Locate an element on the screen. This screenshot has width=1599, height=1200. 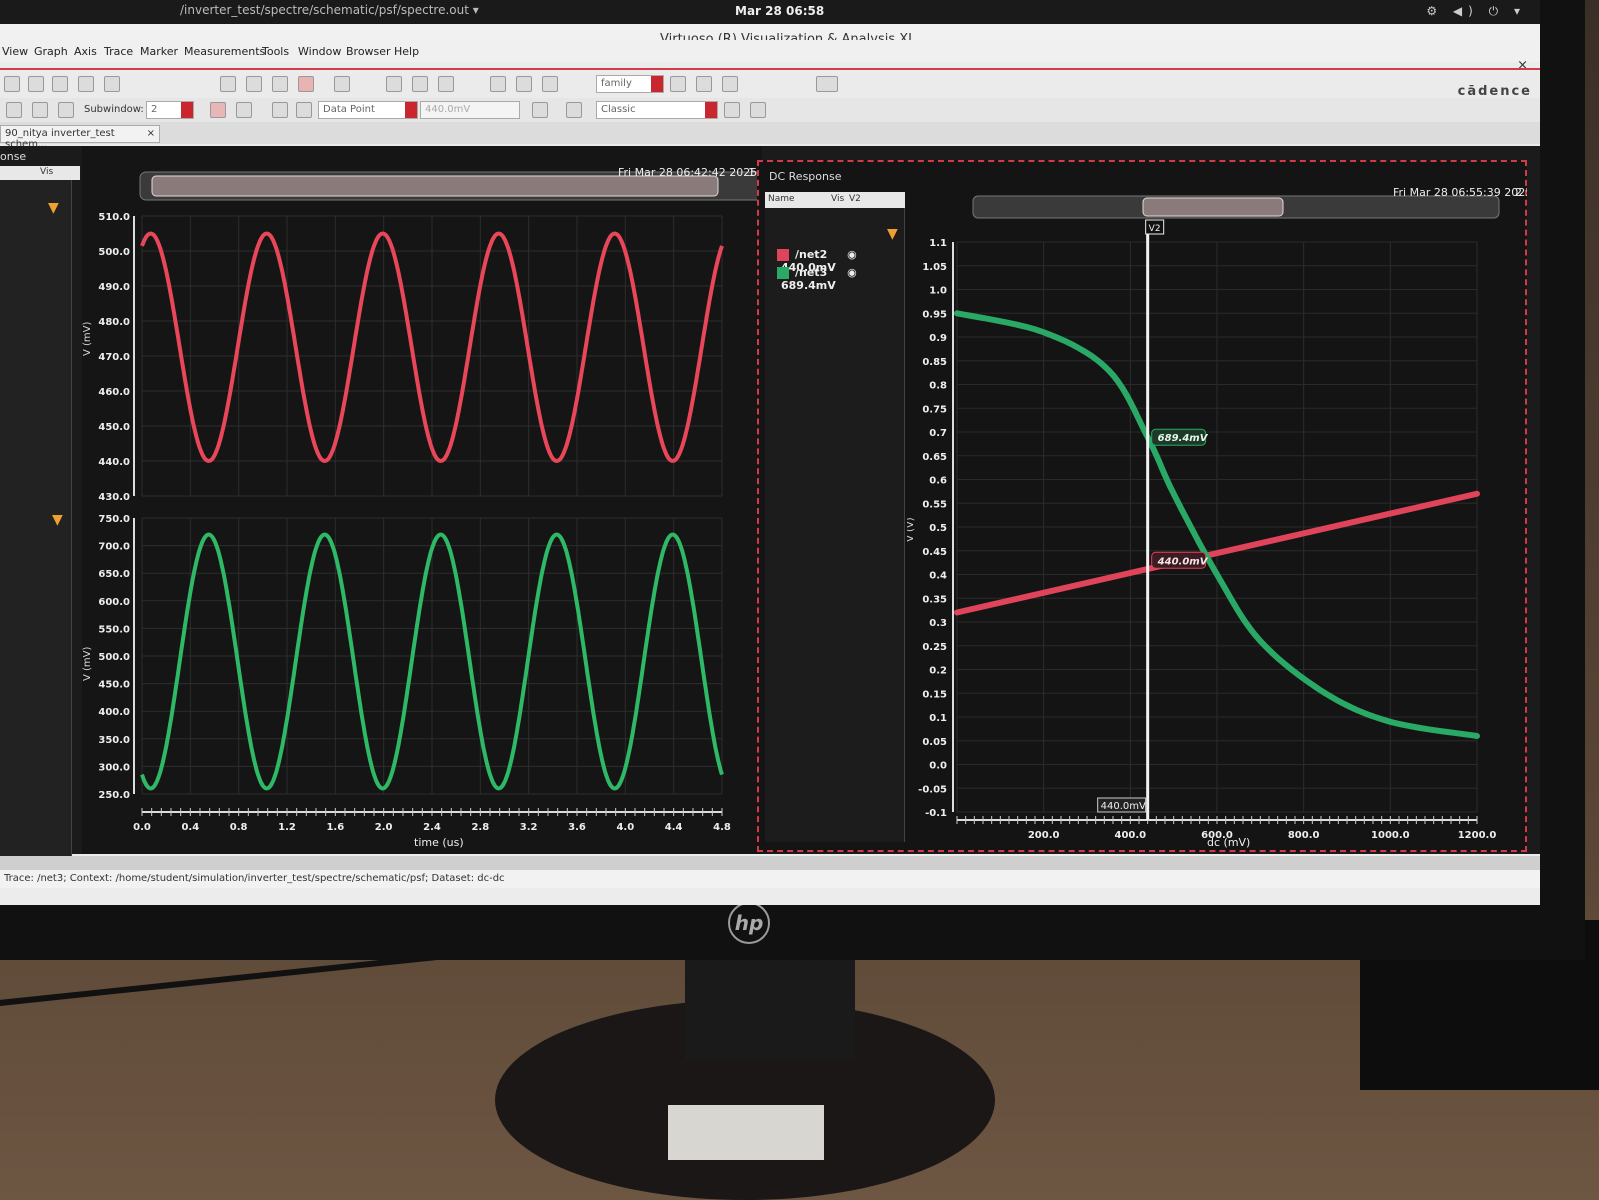
family-combo: family is located at coordinates (630, 84).